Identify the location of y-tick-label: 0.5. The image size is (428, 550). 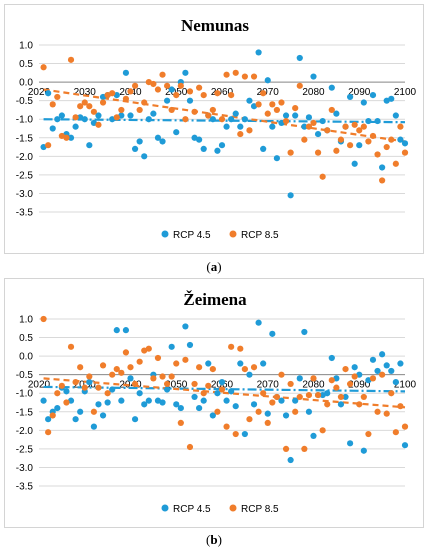
(26, 64).